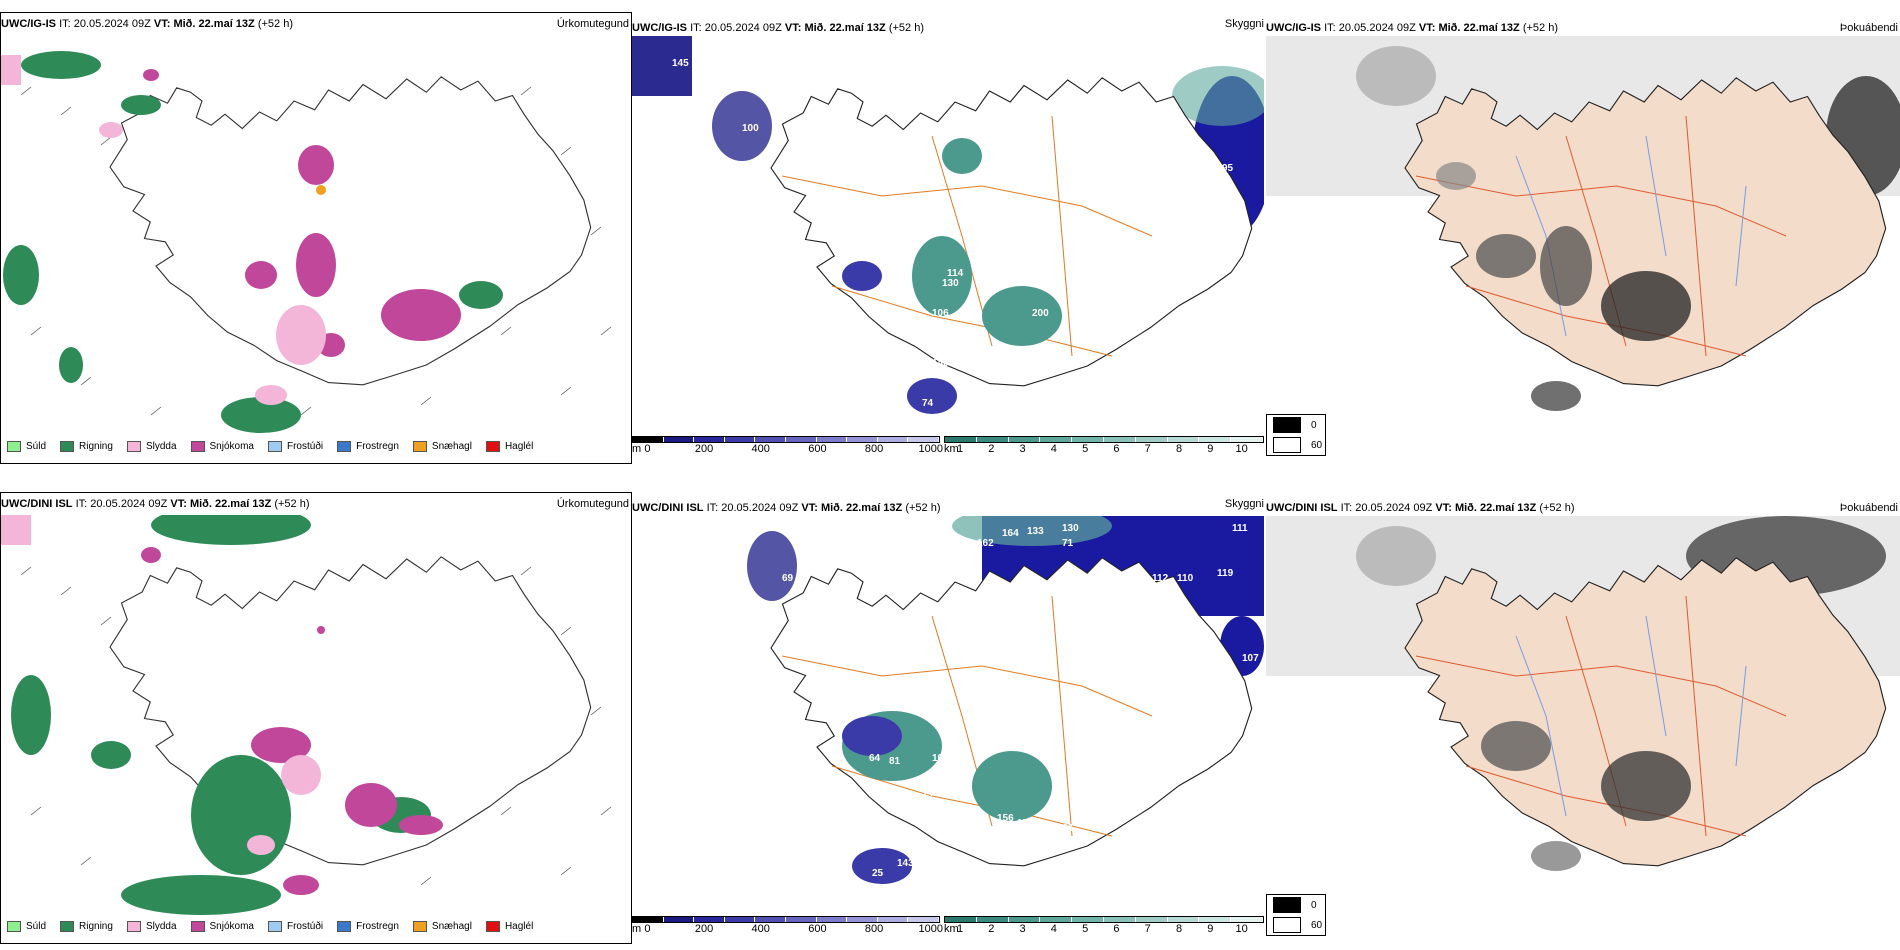 The width and height of the screenshot is (1900, 950). What do you see at coordinates (231, 446) in the screenshot?
I see `legend-label: Snjókoma` at bounding box center [231, 446].